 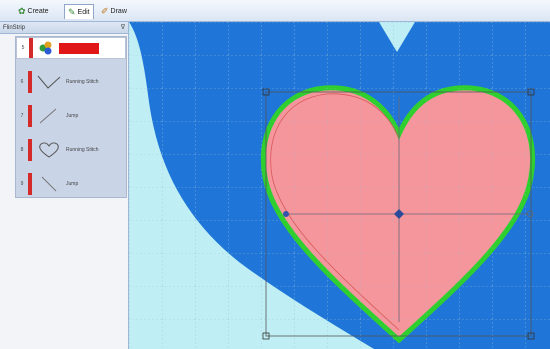 I want to click on panel-title: FlinStrip, so click(x=14, y=27).